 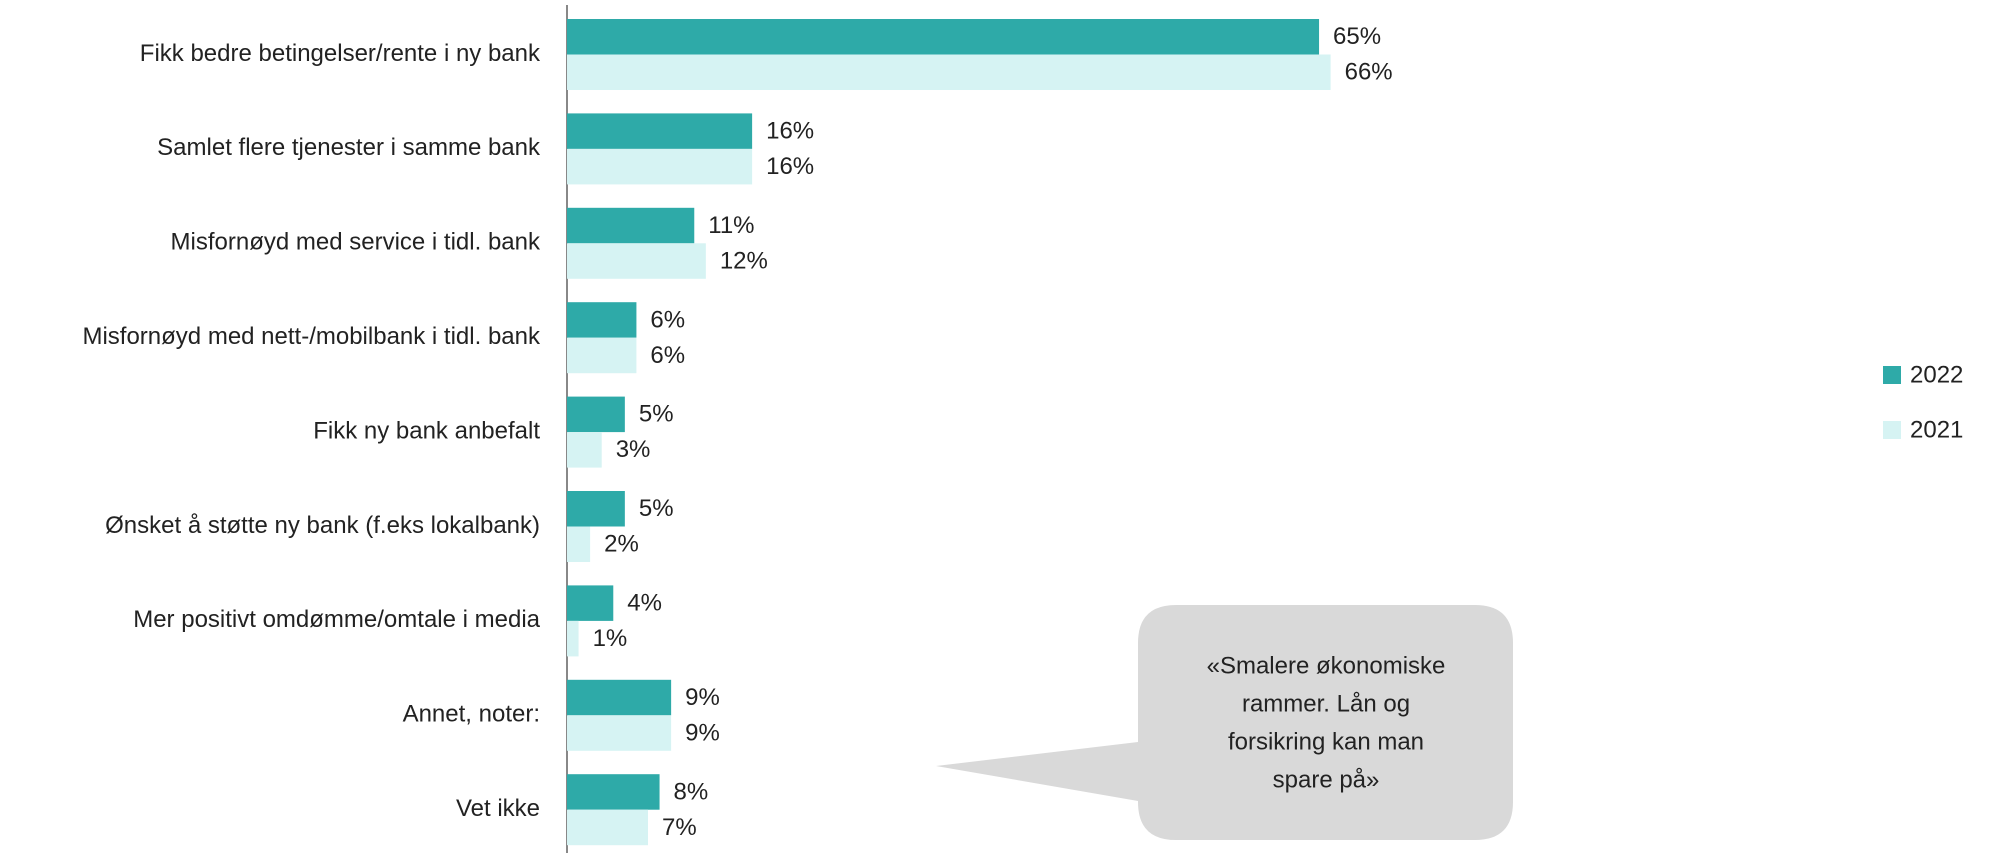 I want to click on value-label: 7%, so click(x=679, y=827).